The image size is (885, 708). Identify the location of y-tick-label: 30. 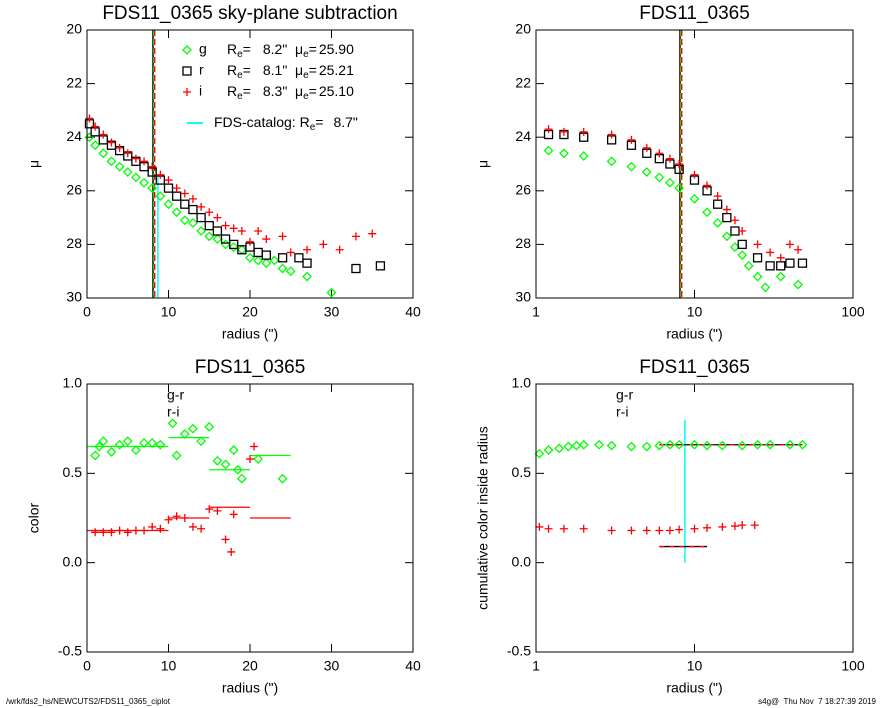
(74, 297).